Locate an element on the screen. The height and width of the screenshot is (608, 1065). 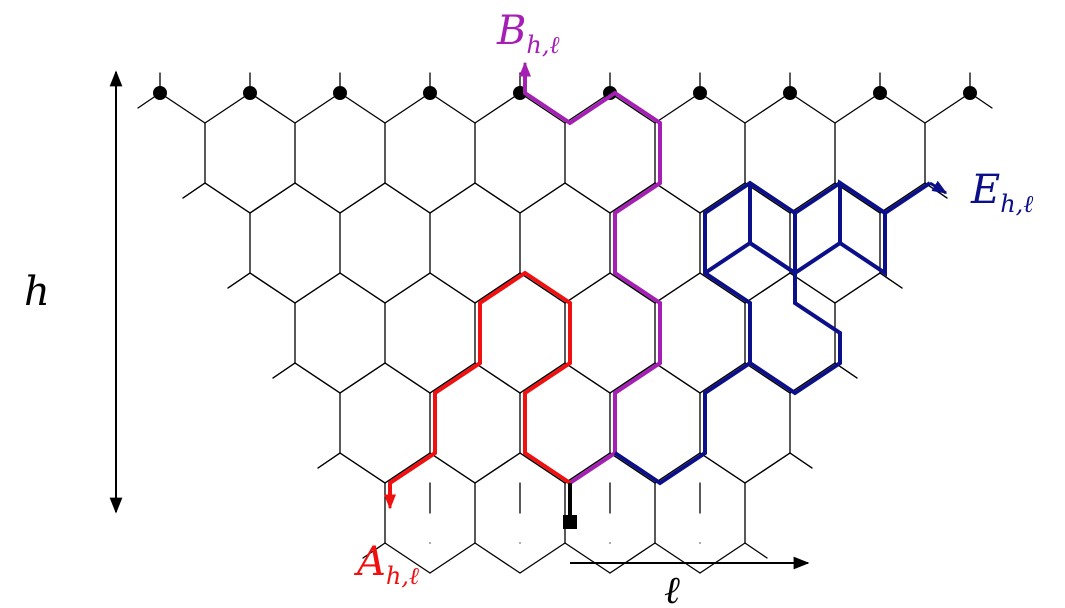
path-e-low is located at coordinates (750, 408).